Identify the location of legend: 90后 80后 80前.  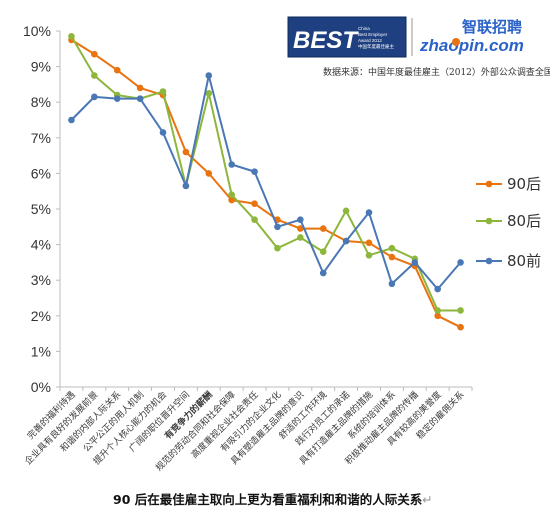
(508, 222).